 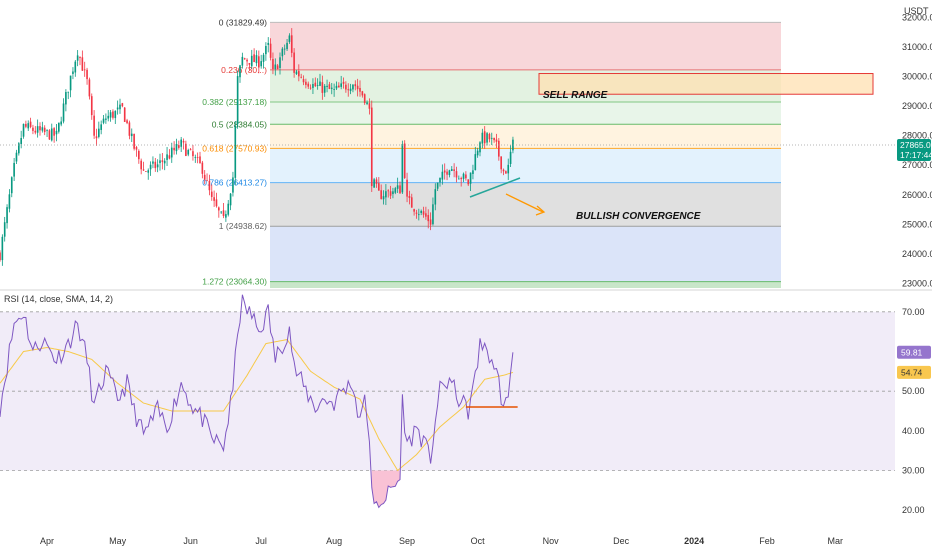 What do you see at coordinates (917, 47) in the screenshot?
I see `price-tick-label: 31000.00` at bounding box center [917, 47].